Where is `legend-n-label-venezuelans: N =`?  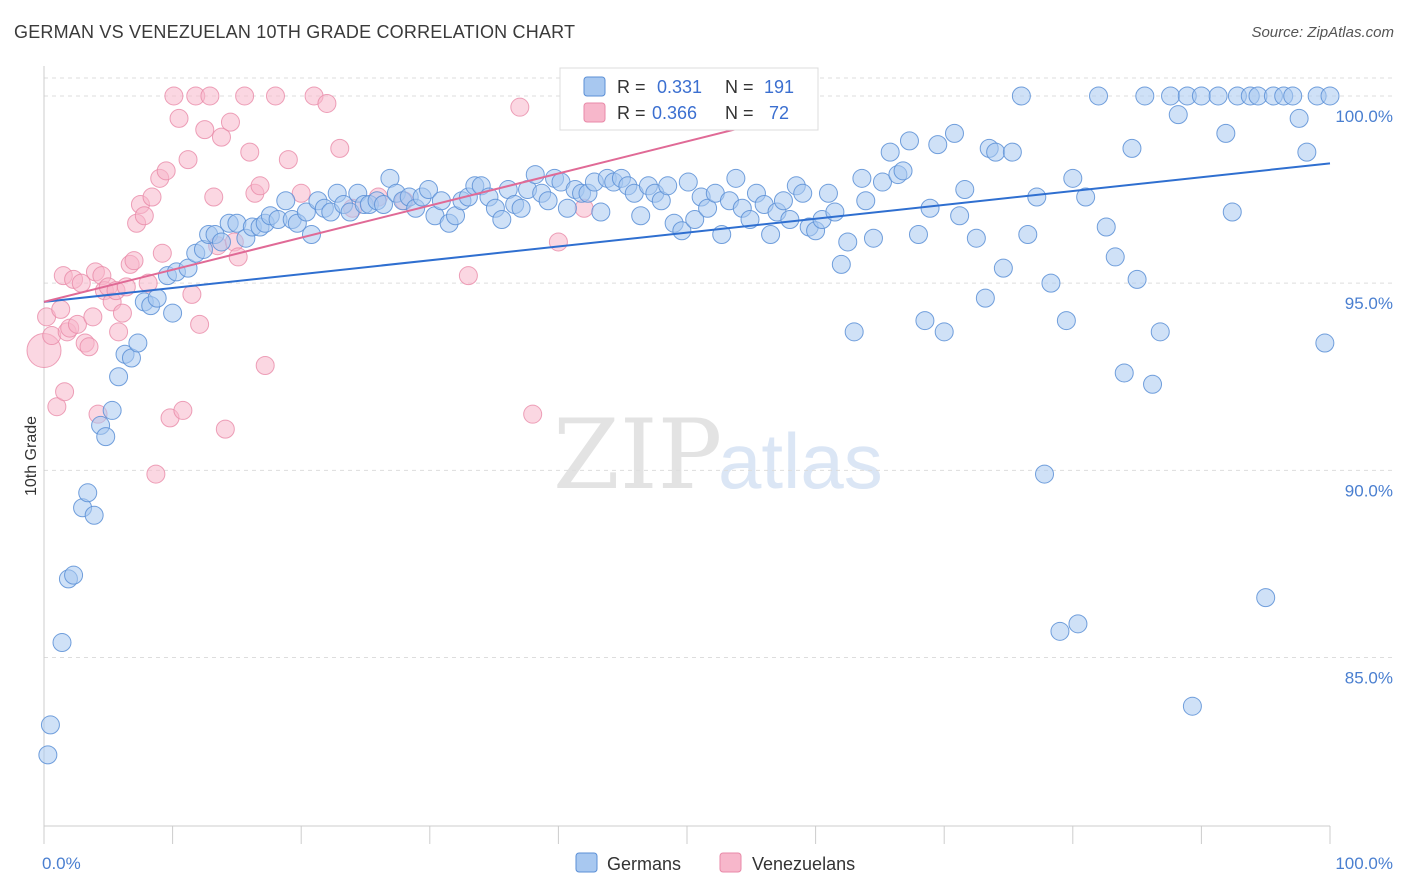
legend-n-label-venezuelans: N = is located at coordinates (739, 113).